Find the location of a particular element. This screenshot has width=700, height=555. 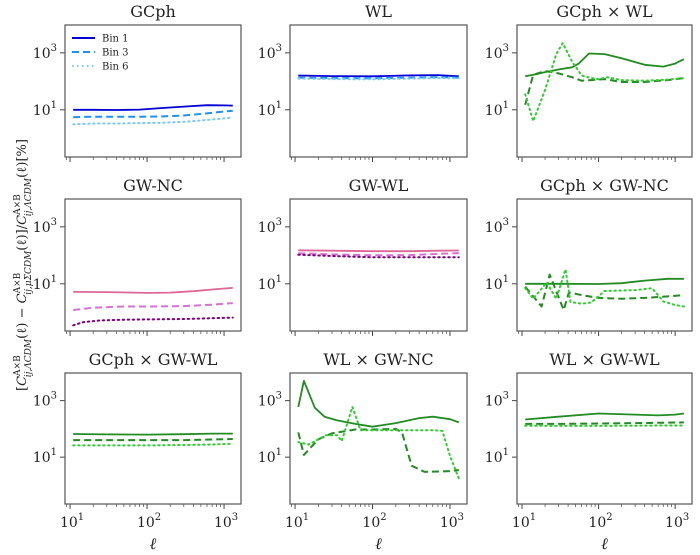

panel-title: GCph × GW-NC is located at coordinates (604, 185).